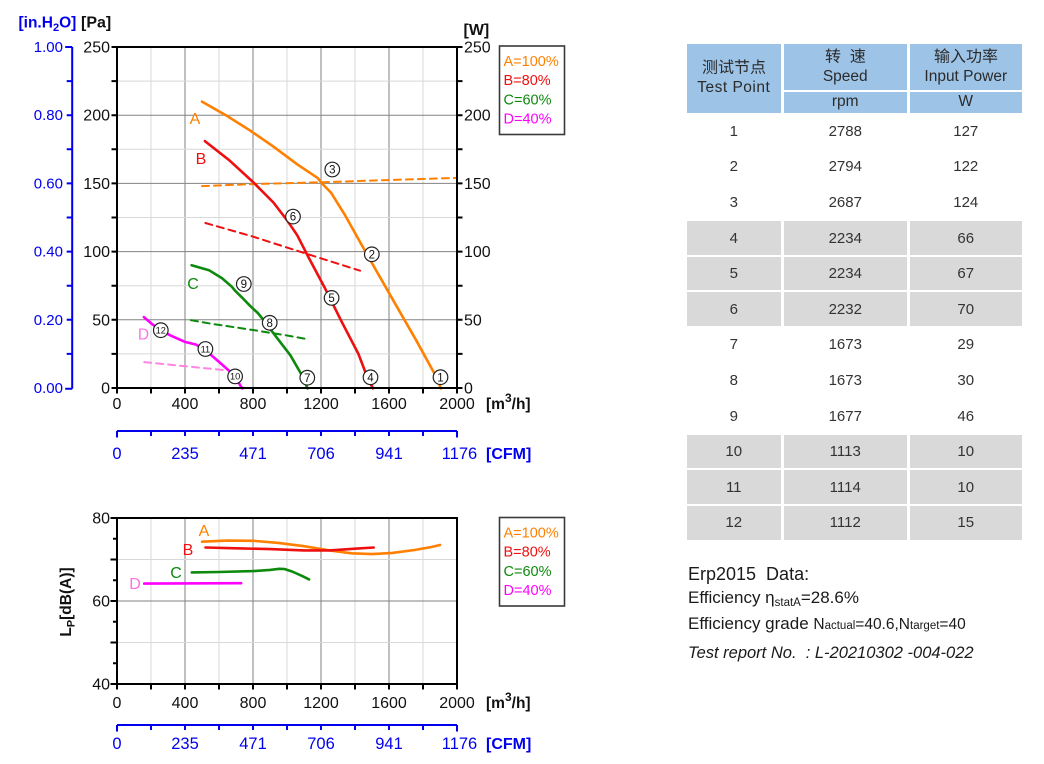 The image size is (1044, 764). I want to click on svg-text: 2, so click(372, 255).